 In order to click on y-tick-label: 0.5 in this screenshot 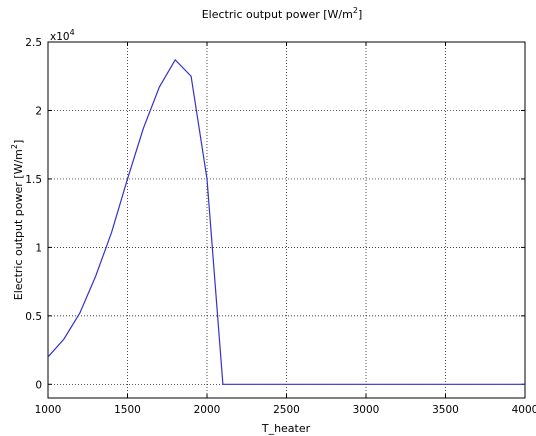, I will do `click(33, 317)`.